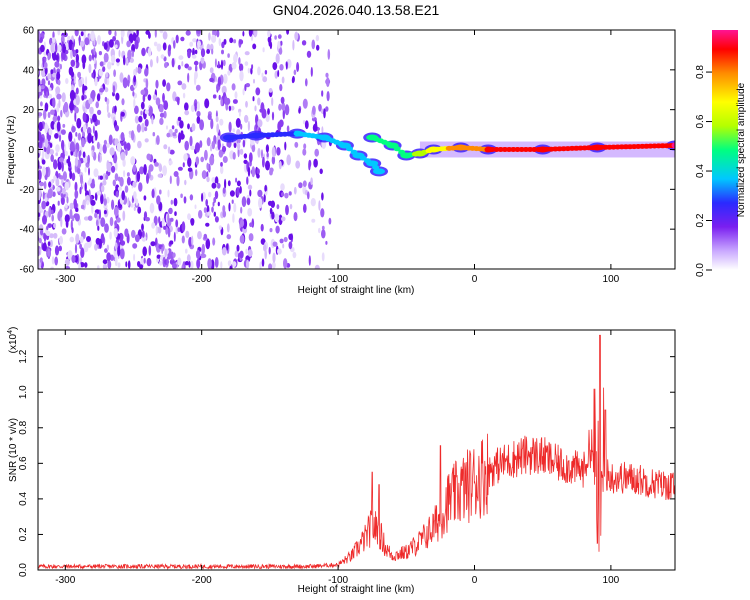  Describe the element at coordinates (27, 190) in the screenshot. I see `spectrogram-y-tick-label: -20` at that location.